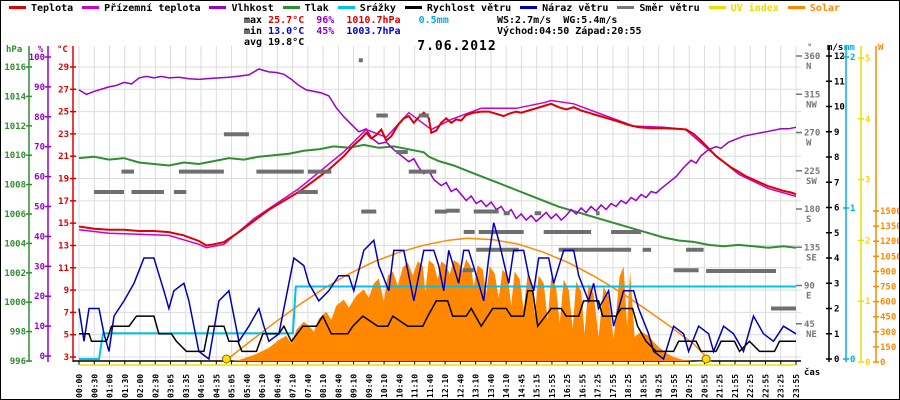  Describe the element at coordinates (888, 318) in the screenshot. I see `svg-text: 450` at that location.